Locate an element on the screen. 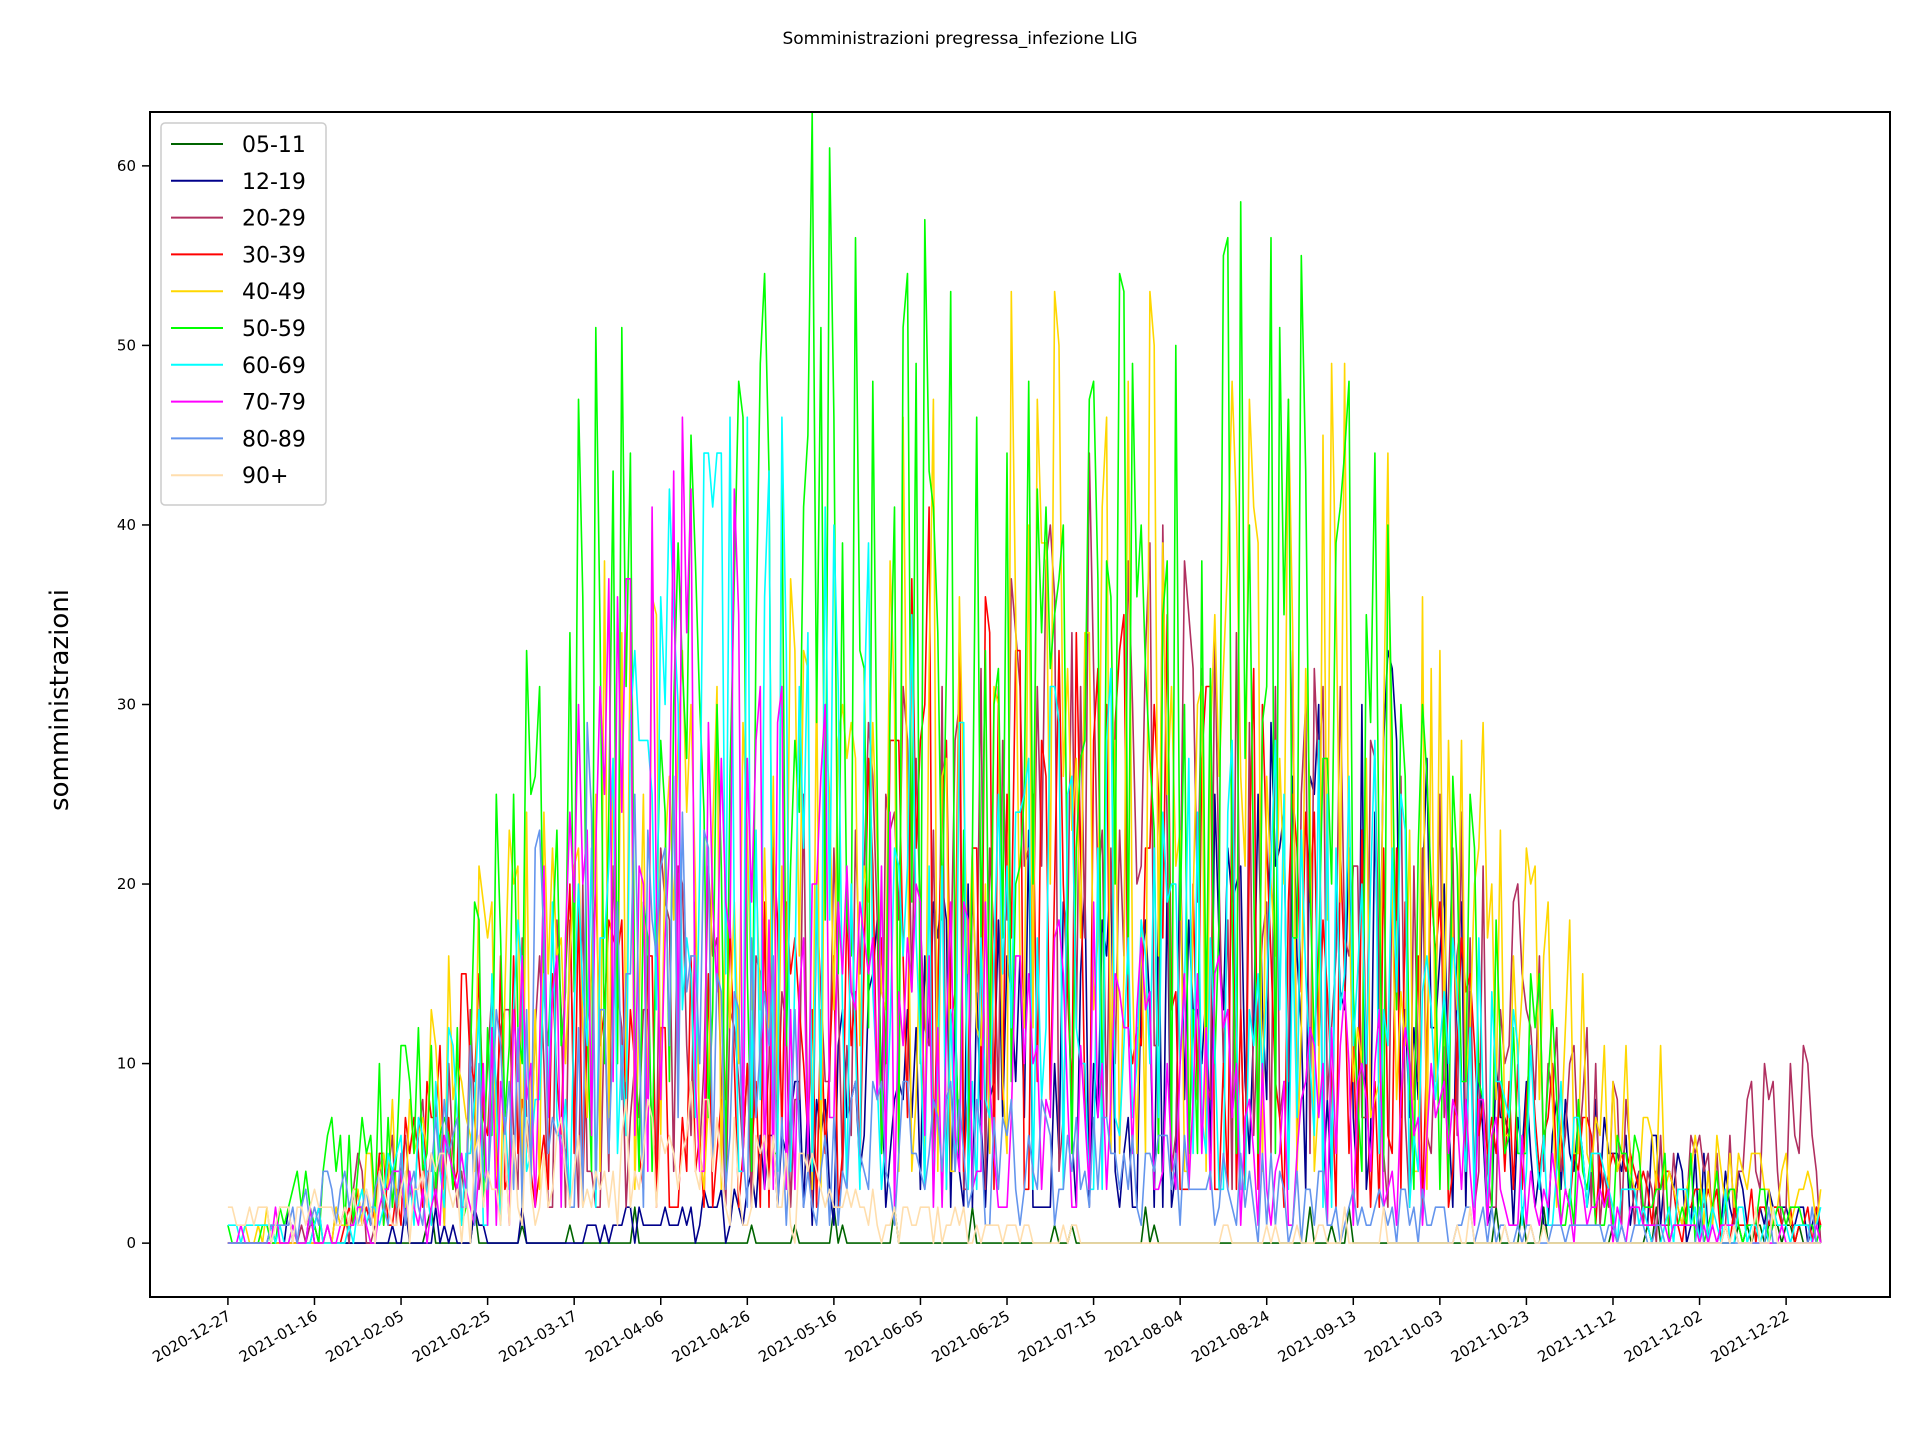 The width and height of the screenshot is (1920, 1440). chart-title: Somministrazioni pregressa_infezione LIG is located at coordinates (959, 39).